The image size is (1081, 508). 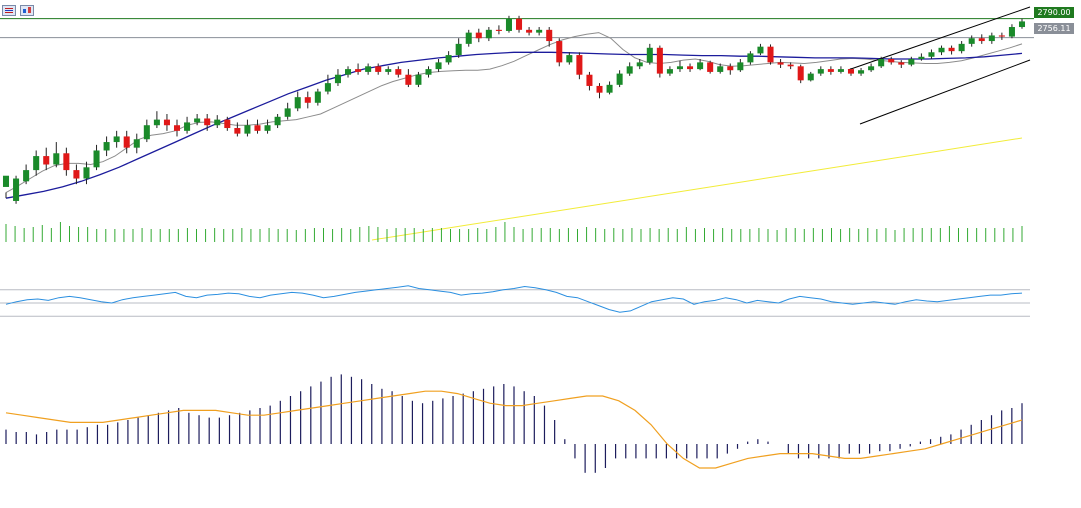 I want to click on rsi-line, so click(x=514, y=299).